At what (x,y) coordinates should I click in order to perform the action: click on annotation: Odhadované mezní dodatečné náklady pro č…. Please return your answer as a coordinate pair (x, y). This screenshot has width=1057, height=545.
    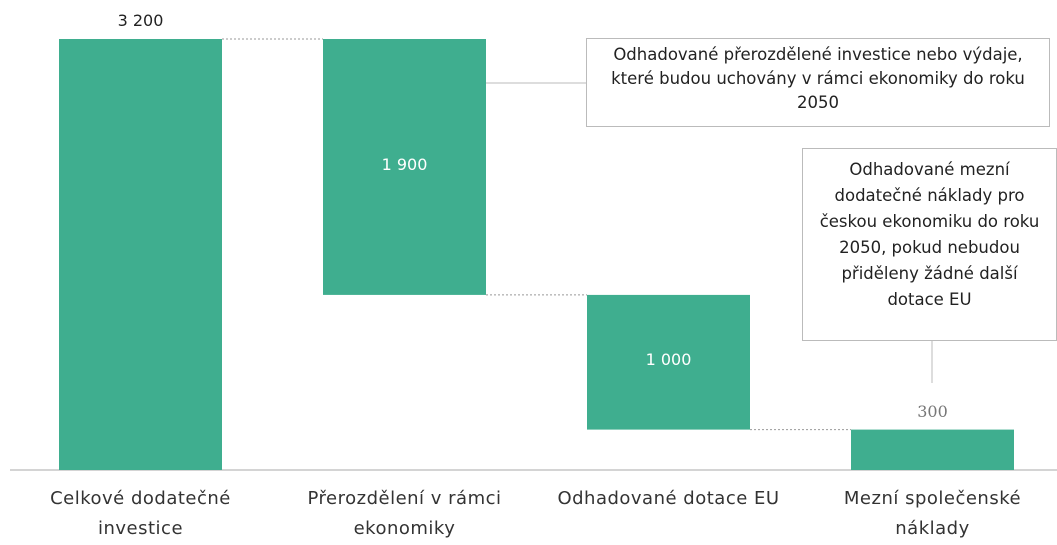
    Looking at the image, I should click on (929, 244).